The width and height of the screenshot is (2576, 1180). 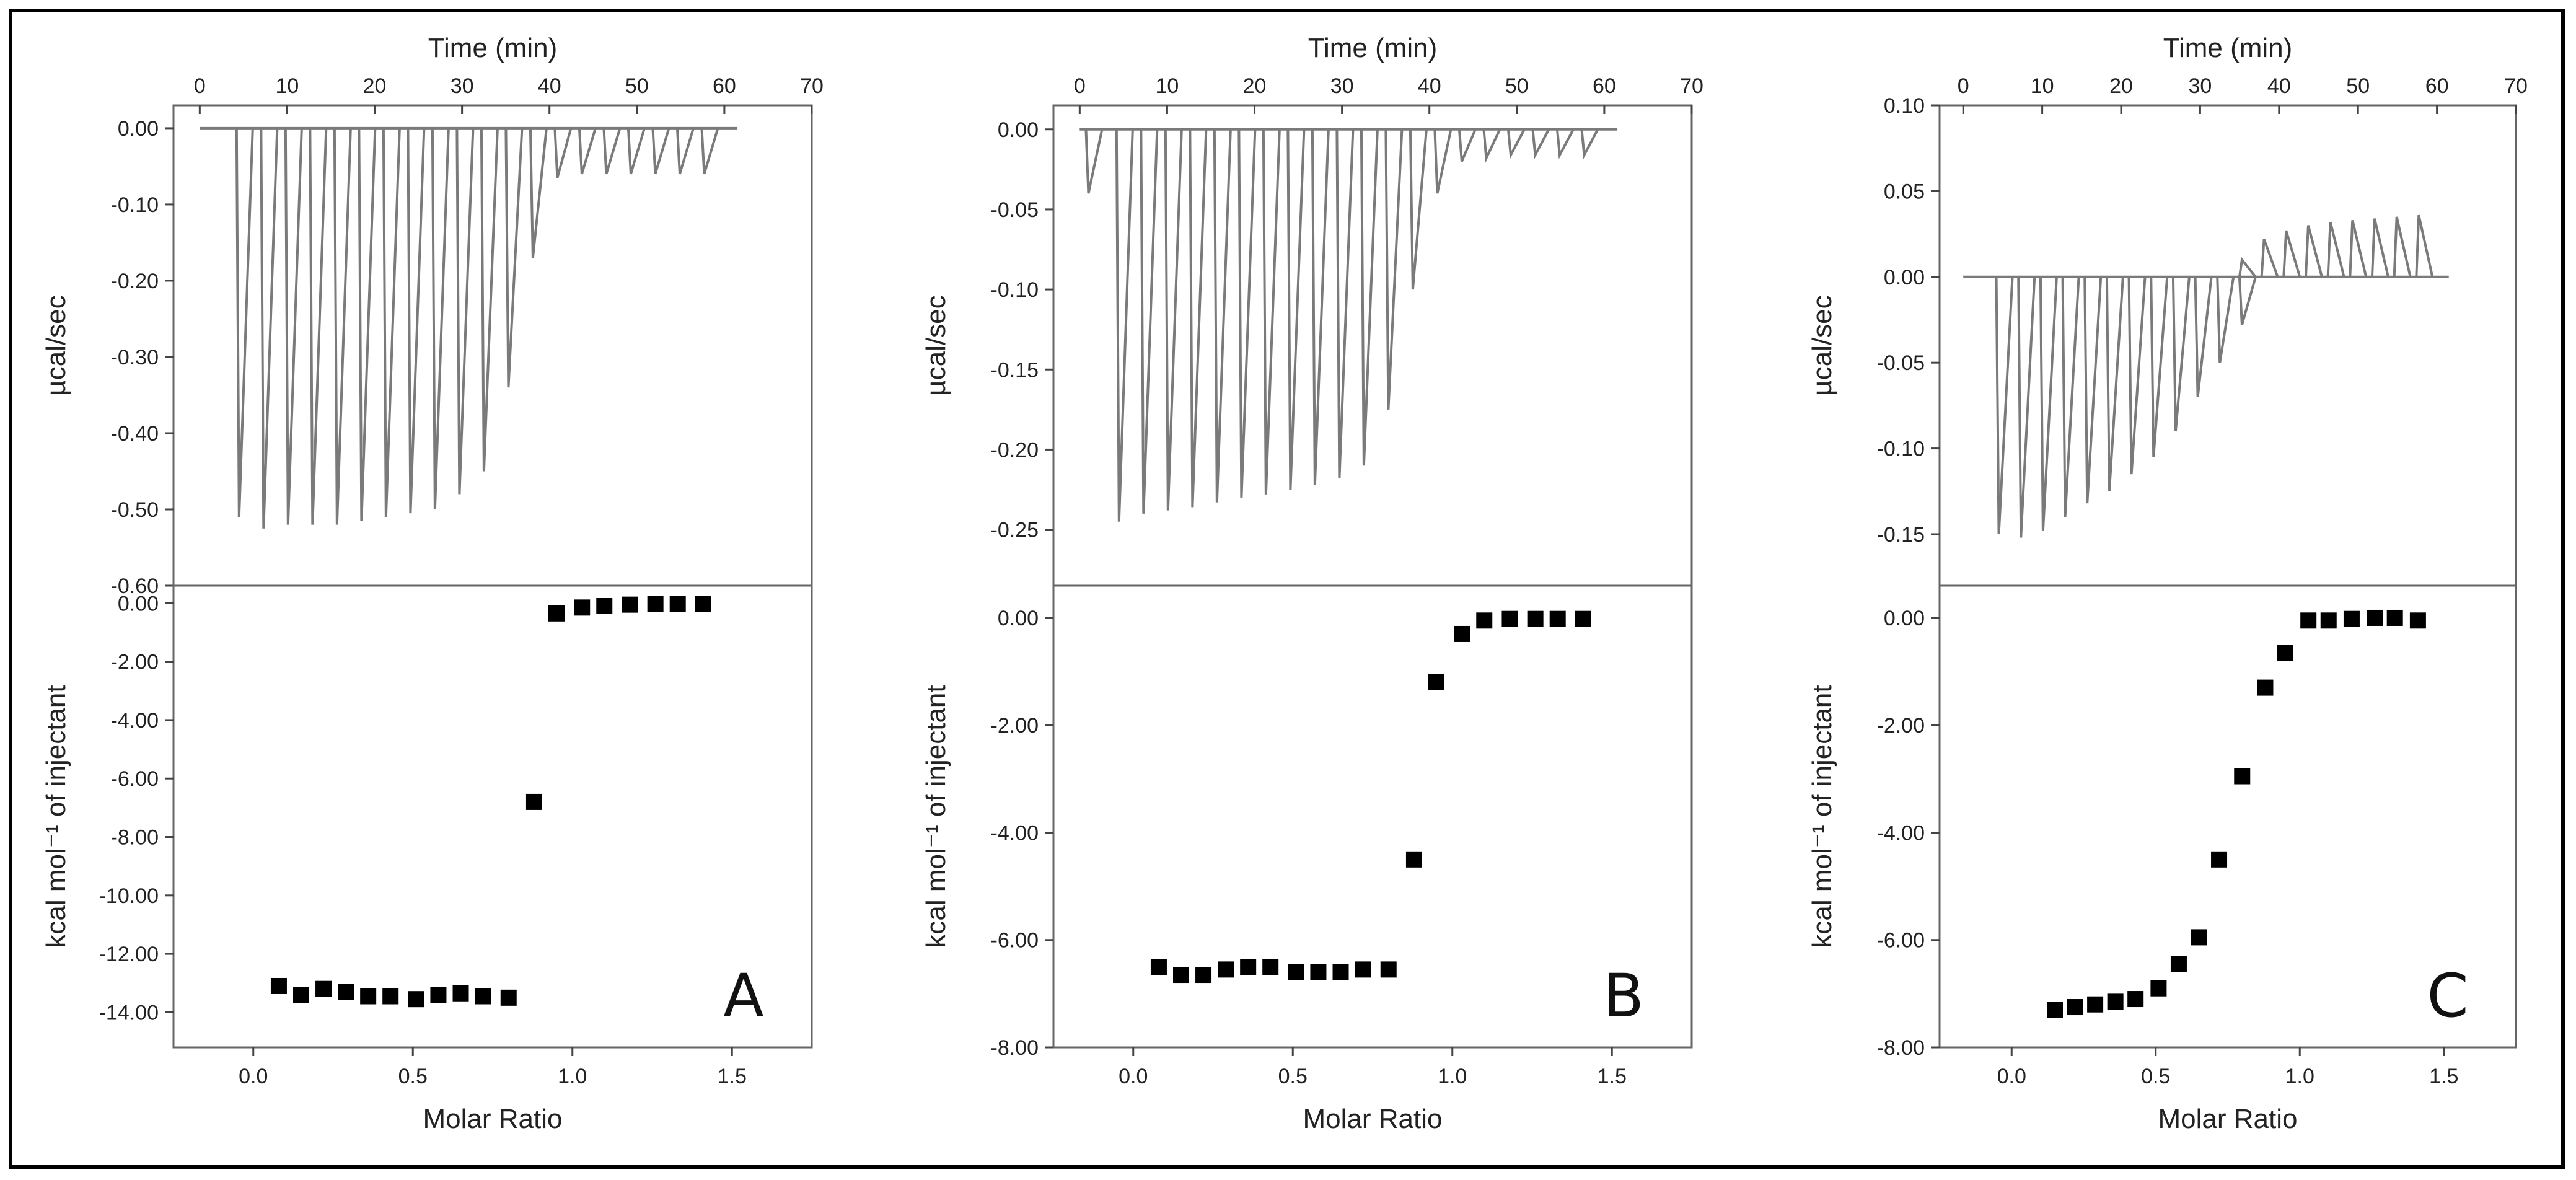 I want to click on power-axis-label: µcal/sec, so click(x=936, y=345).